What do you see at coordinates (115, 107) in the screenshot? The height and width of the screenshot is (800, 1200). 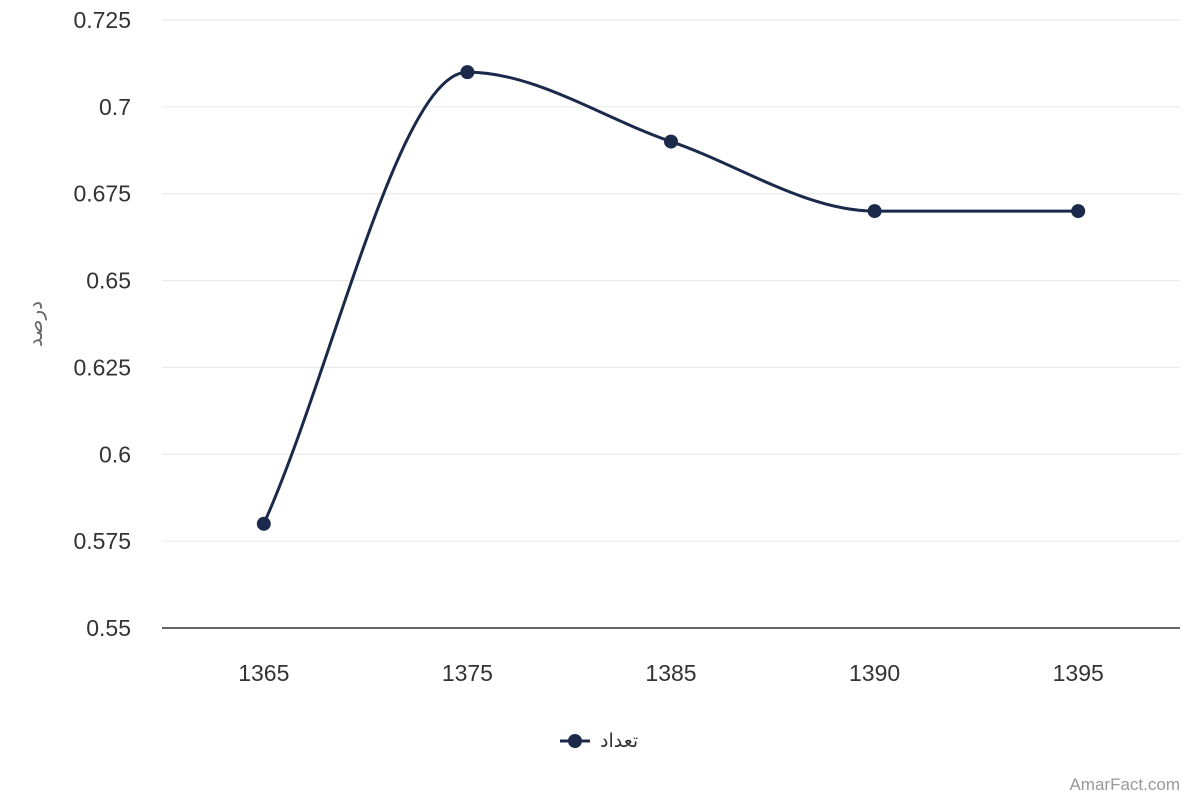 I see `y-tick-label: 0.7` at bounding box center [115, 107].